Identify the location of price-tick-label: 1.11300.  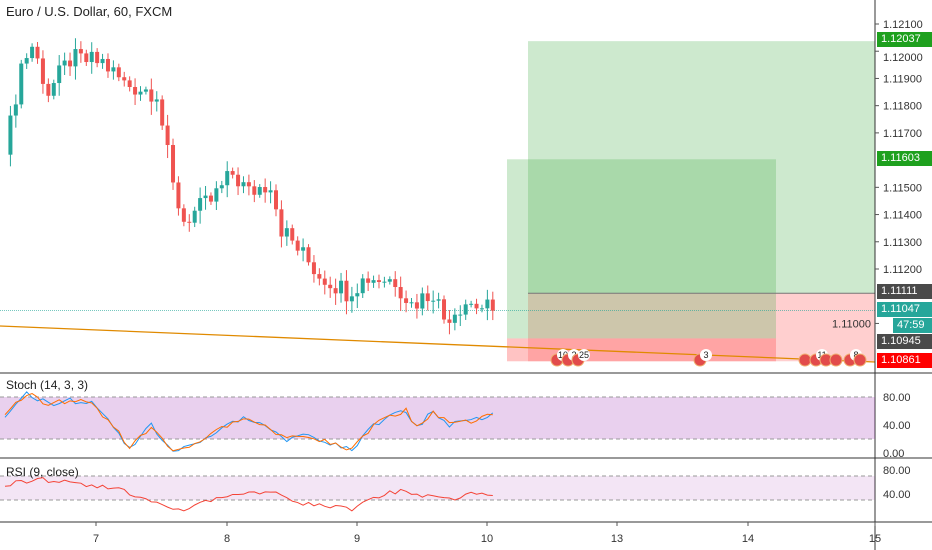
(902, 243).